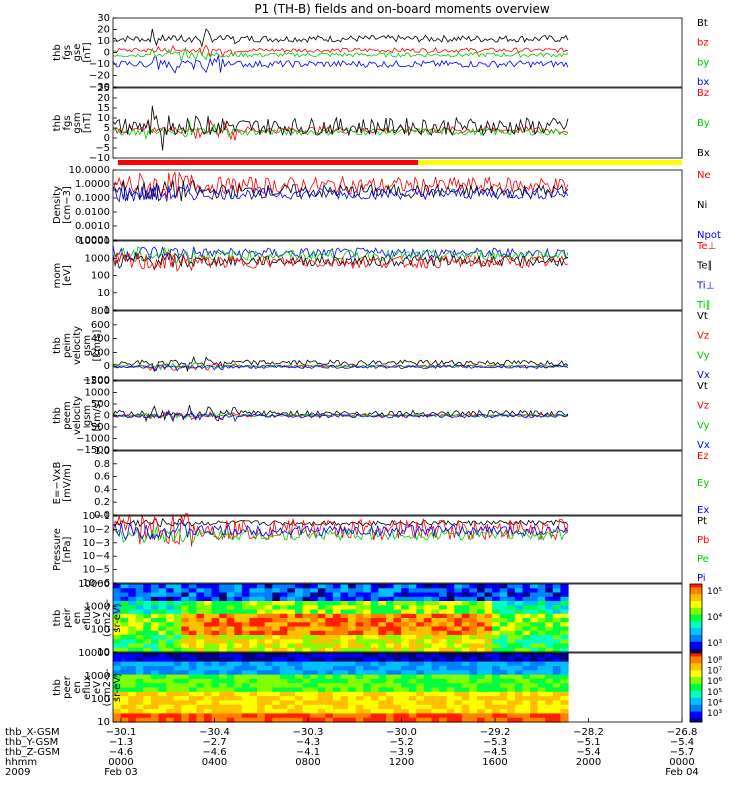  Describe the element at coordinates (340, 51) in the screenshot. I see `series-line-bz` at that location.